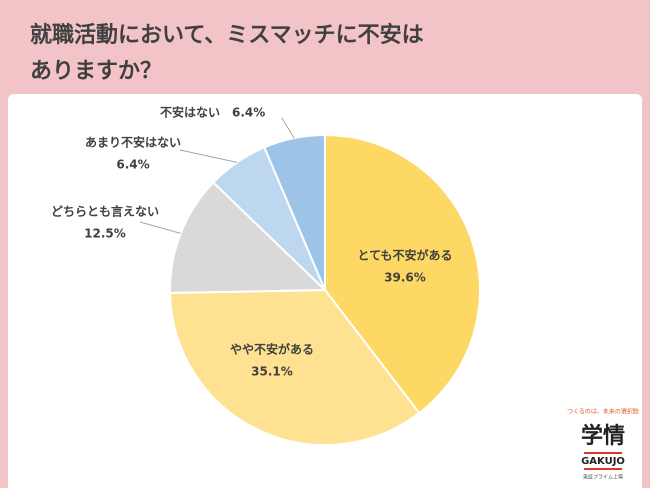 The height and width of the screenshot is (488, 650). What do you see at coordinates (105, 234) in the screenshot?
I see `value-label: 12.5%` at bounding box center [105, 234].